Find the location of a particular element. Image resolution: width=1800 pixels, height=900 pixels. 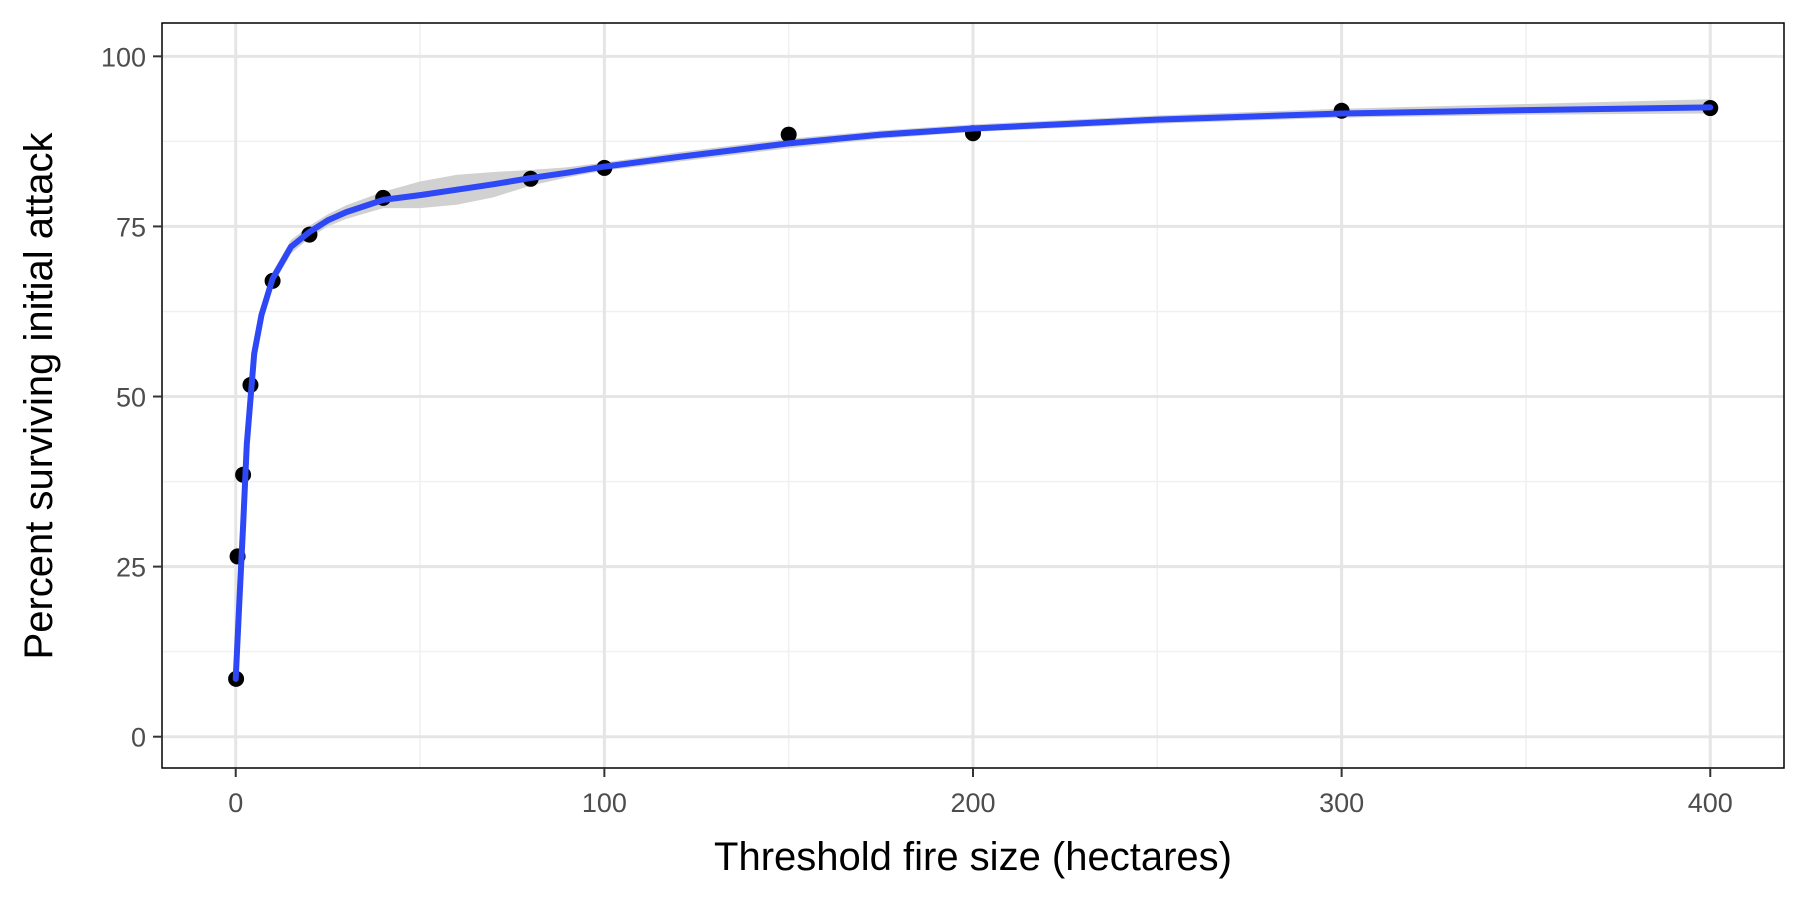

x-tick-label: 0 is located at coordinates (235, 803).